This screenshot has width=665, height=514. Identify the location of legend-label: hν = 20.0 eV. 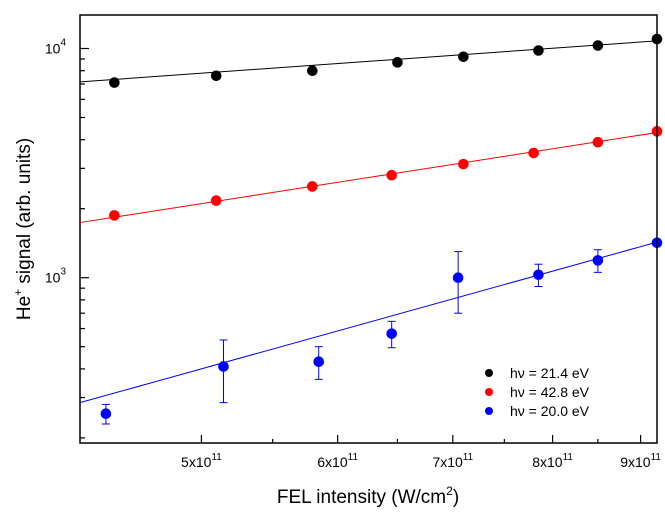
(550, 411).